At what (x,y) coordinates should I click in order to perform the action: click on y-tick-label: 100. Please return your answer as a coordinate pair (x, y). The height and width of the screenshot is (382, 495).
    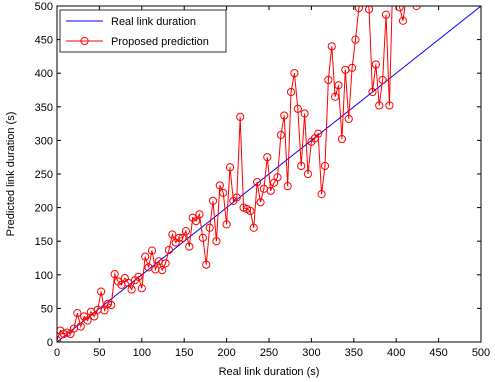
    Looking at the image, I should click on (44, 276).